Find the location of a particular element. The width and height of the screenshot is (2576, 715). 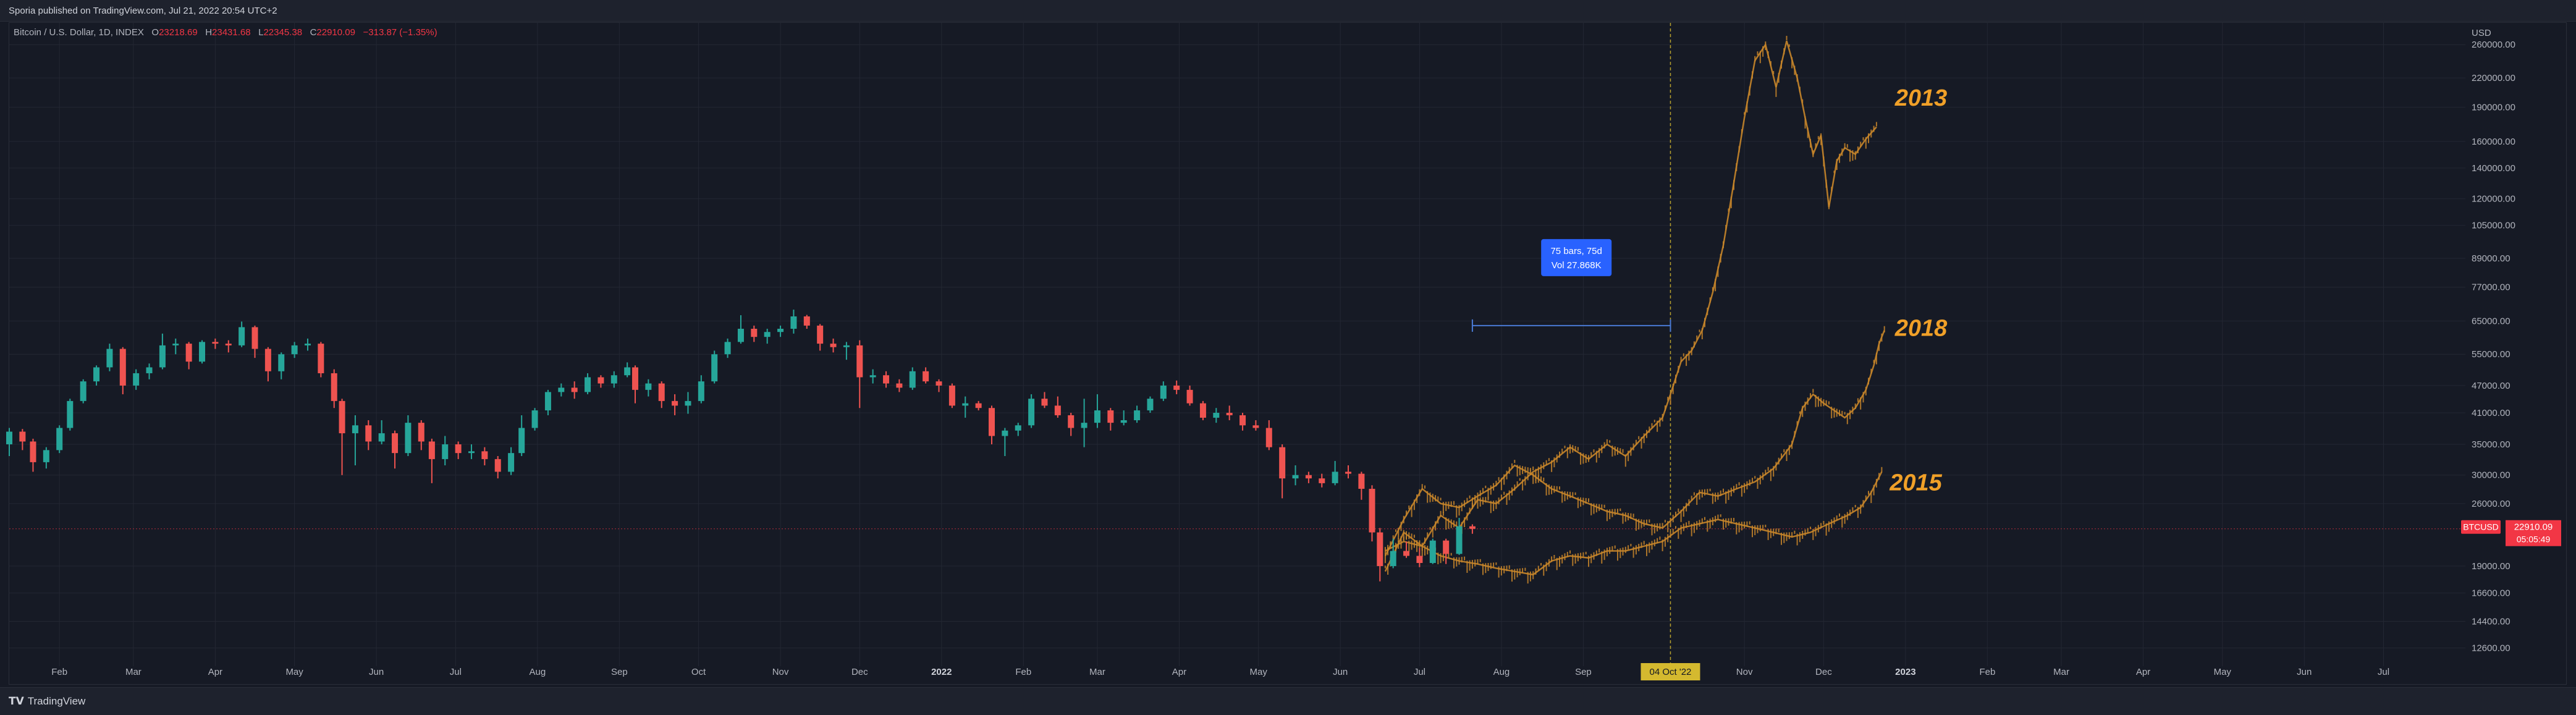

legend-low: 22345.38 is located at coordinates (283, 32).